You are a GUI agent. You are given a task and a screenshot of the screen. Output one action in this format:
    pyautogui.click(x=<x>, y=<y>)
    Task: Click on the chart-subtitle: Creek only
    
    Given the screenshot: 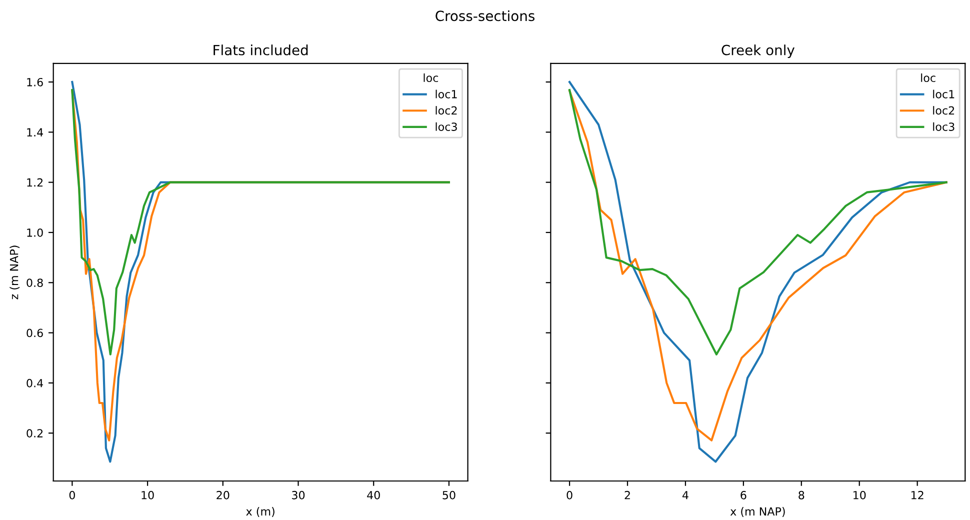 What is the action you would take?
    pyautogui.click(x=758, y=51)
    